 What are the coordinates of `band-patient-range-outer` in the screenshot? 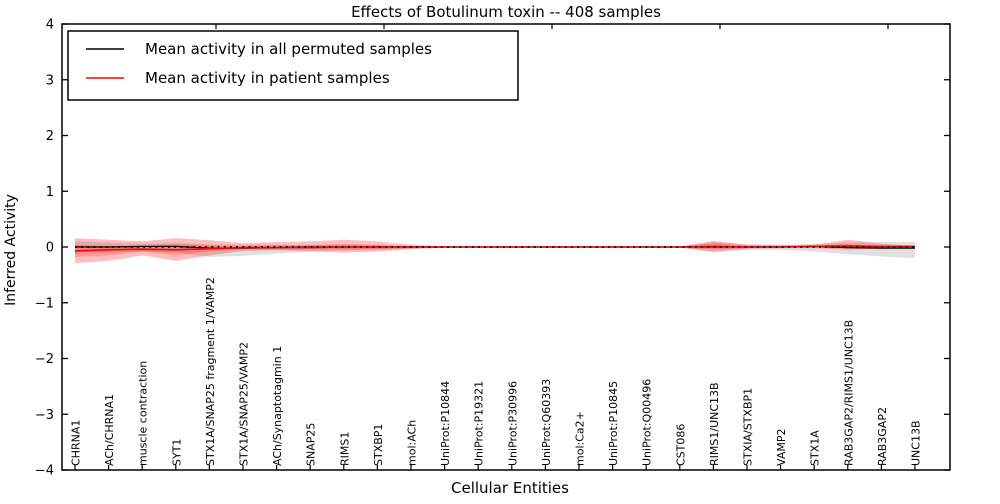 It's located at (495, 251).